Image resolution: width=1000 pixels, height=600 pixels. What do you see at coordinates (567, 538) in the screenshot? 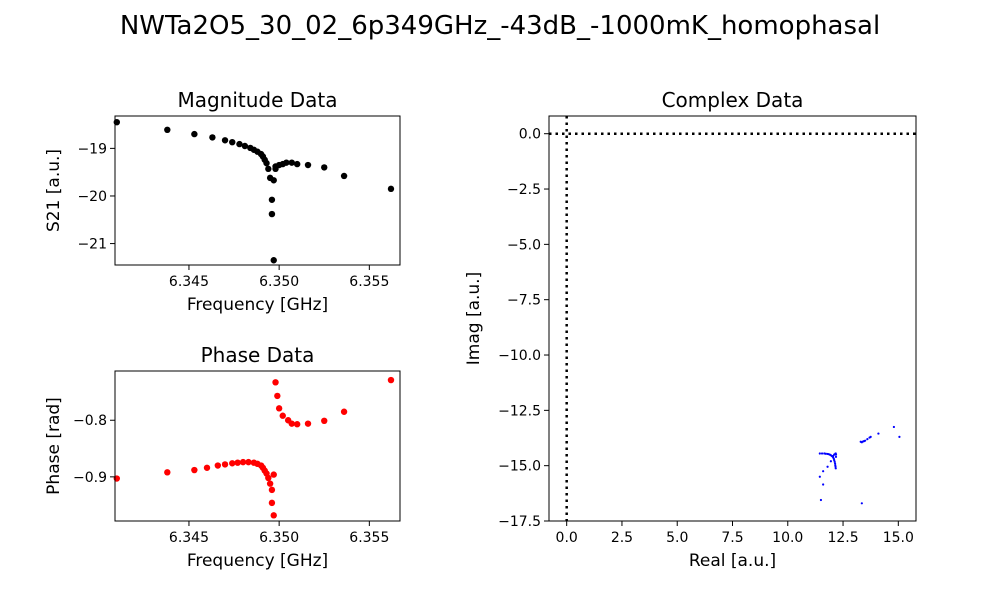
I see `complex-x-tick-label: 0.0` at bounding box center [567, 538].